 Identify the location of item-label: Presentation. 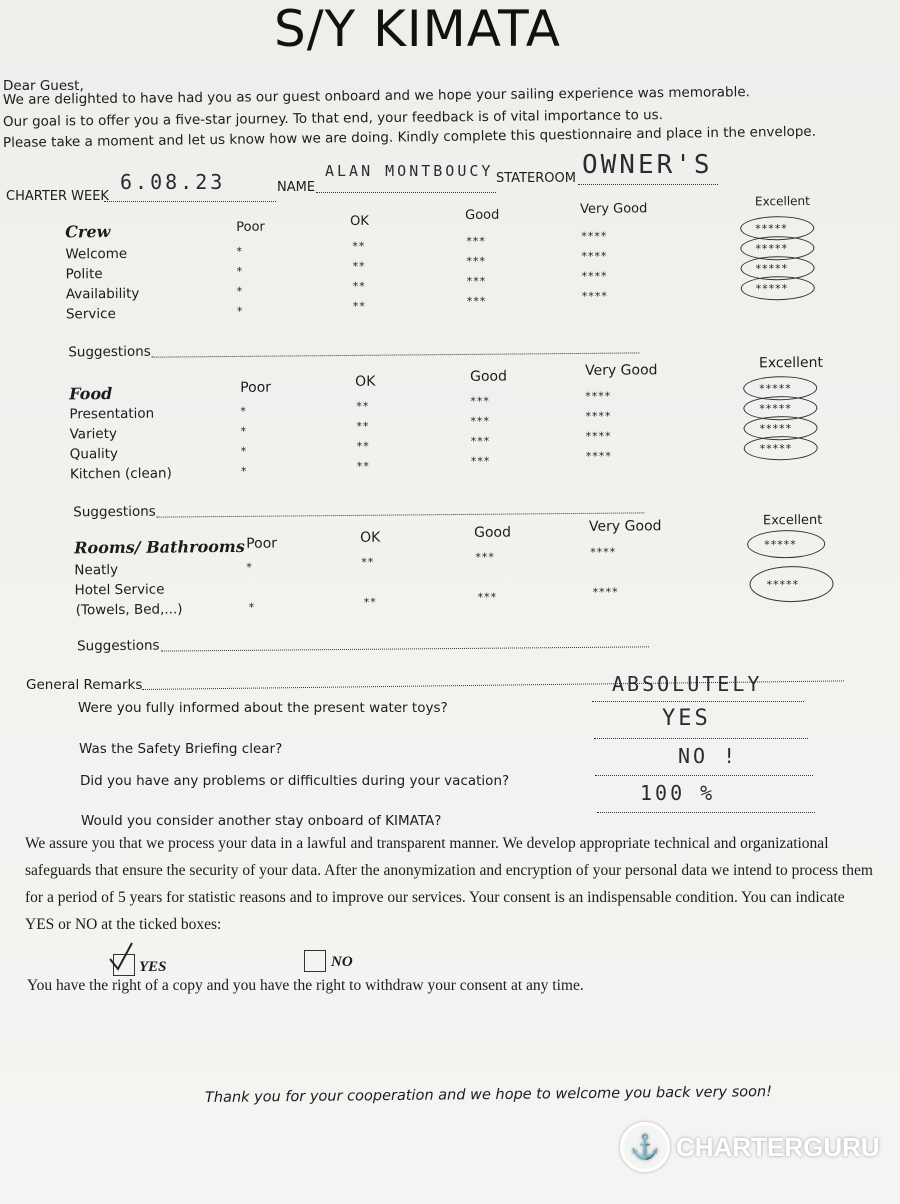
(112, 414).